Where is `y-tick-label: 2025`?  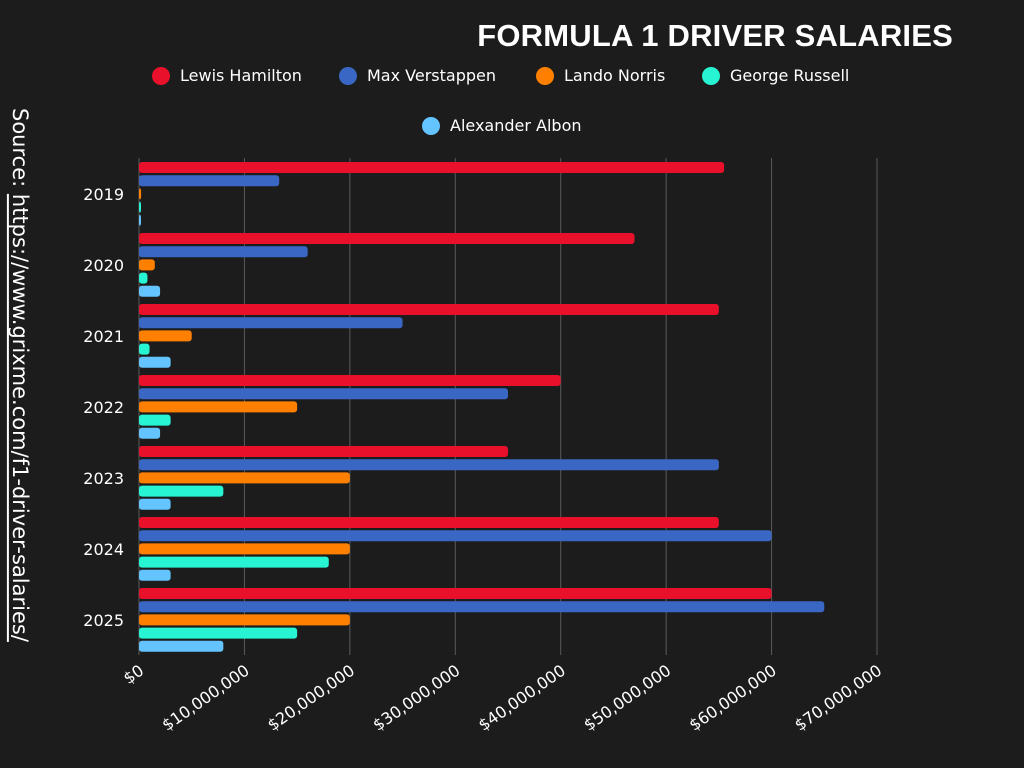
y-tick-label: 2025 is located at coordinates (103, 620).